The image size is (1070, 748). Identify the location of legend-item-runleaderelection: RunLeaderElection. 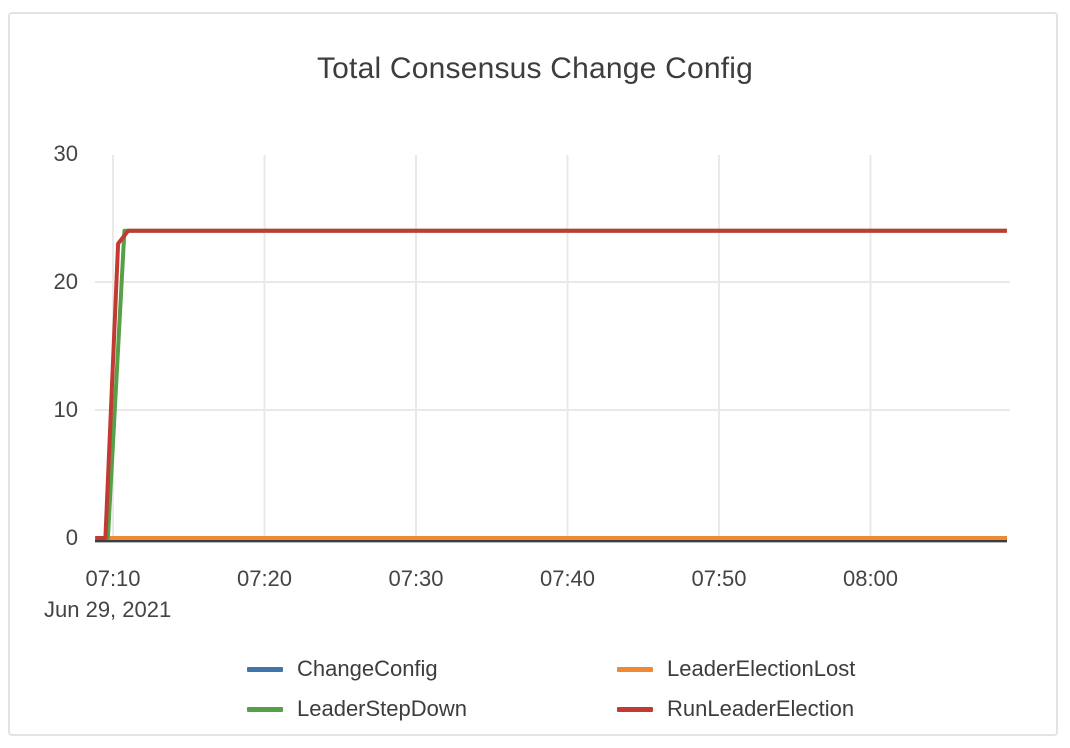
(742, 709).